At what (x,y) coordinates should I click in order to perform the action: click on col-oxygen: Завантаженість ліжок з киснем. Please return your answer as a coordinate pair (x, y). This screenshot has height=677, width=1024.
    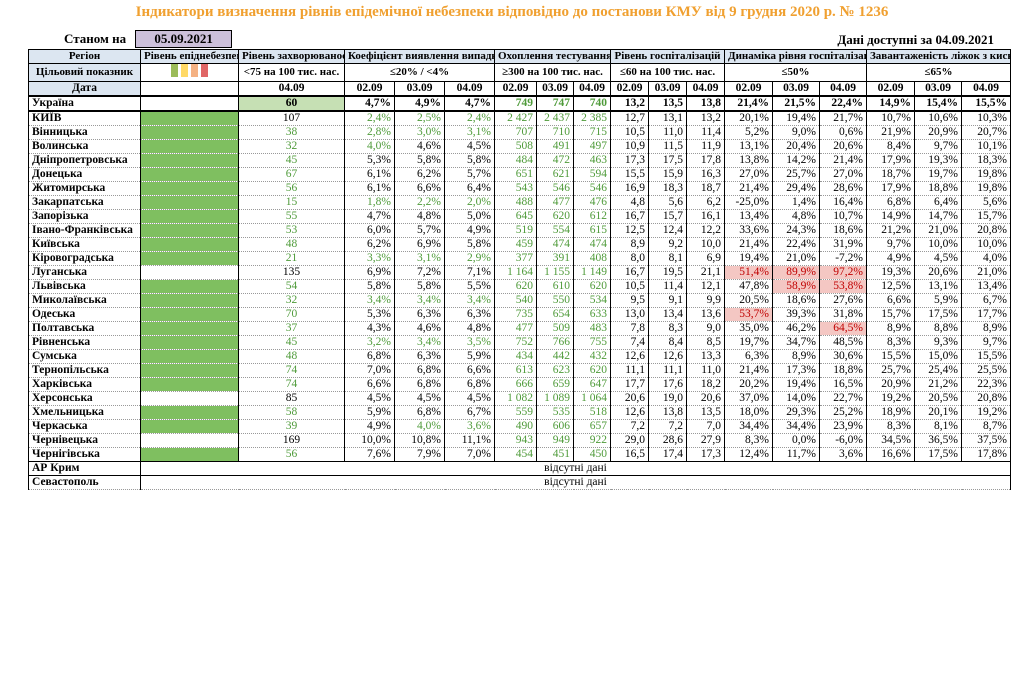
    Looking at the image, I should click on (938, 56).